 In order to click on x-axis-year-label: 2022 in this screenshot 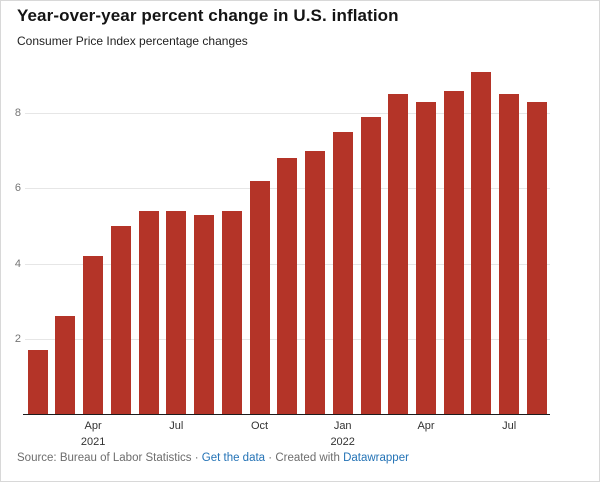, I will do `click(342, 442)`.